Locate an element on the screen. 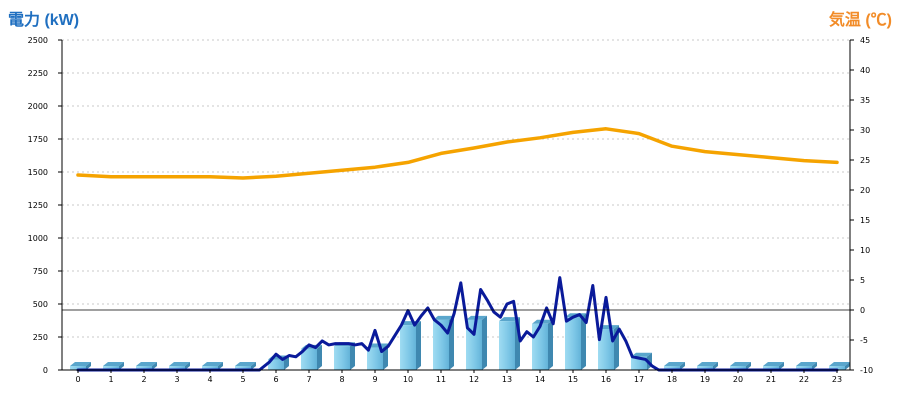 This screenshot has height=400, width=900. left-tick-label: 1500 is located at coordinates (38, 172).